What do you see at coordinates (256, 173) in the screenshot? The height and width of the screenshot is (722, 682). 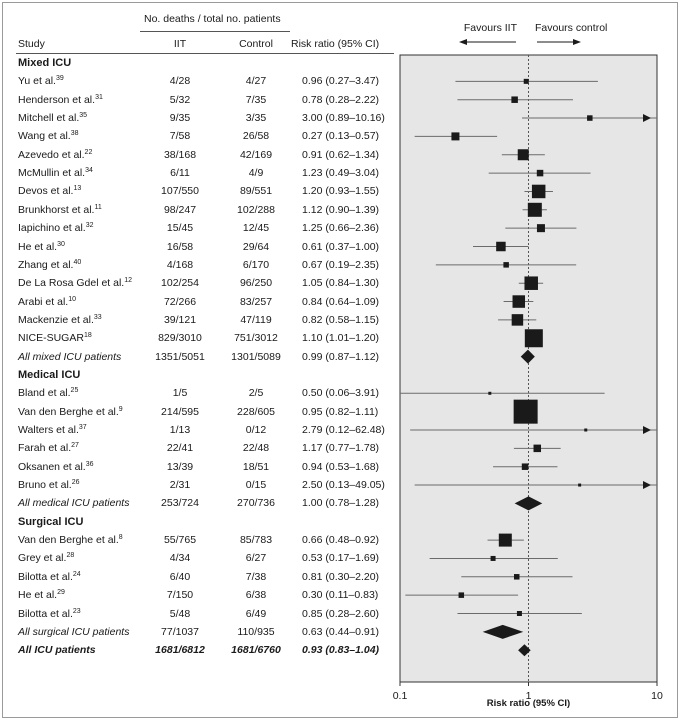 I see `control-deaths: 4/9` at bounding box center [256, 173].